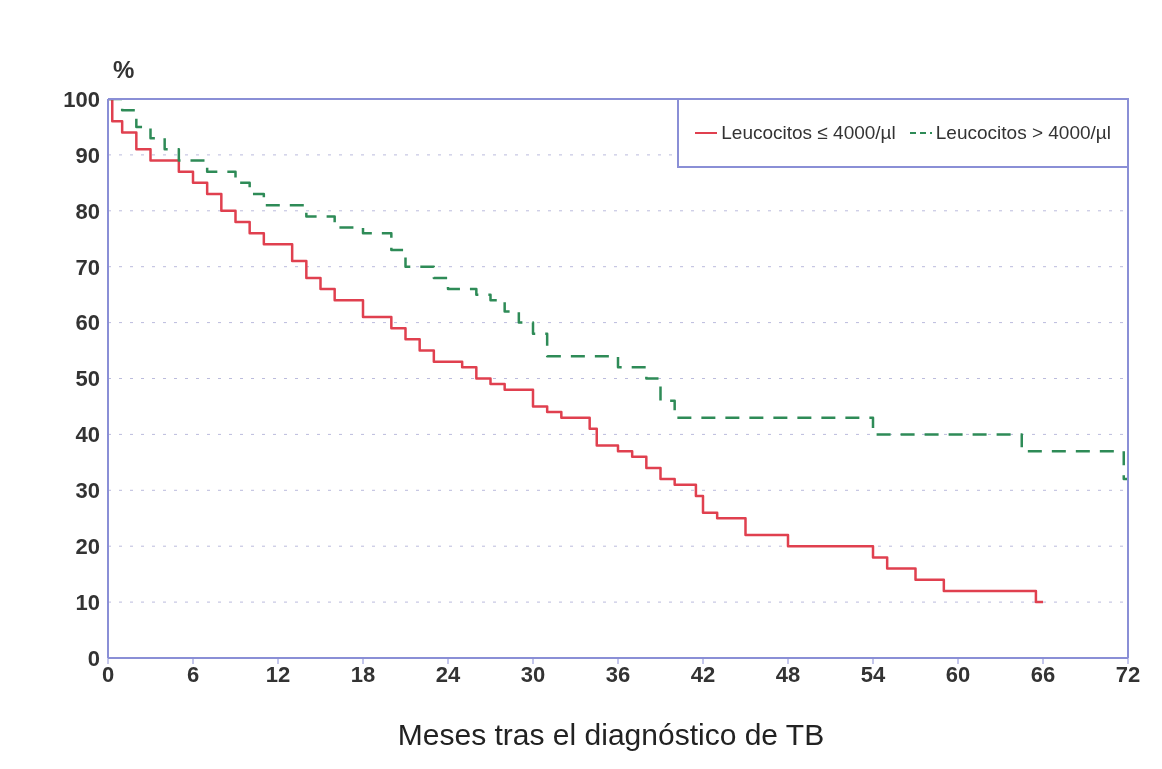  Describe the element at coordinates (533, 674) in the screenshot. I see `x-tick-label: 30` at that location.